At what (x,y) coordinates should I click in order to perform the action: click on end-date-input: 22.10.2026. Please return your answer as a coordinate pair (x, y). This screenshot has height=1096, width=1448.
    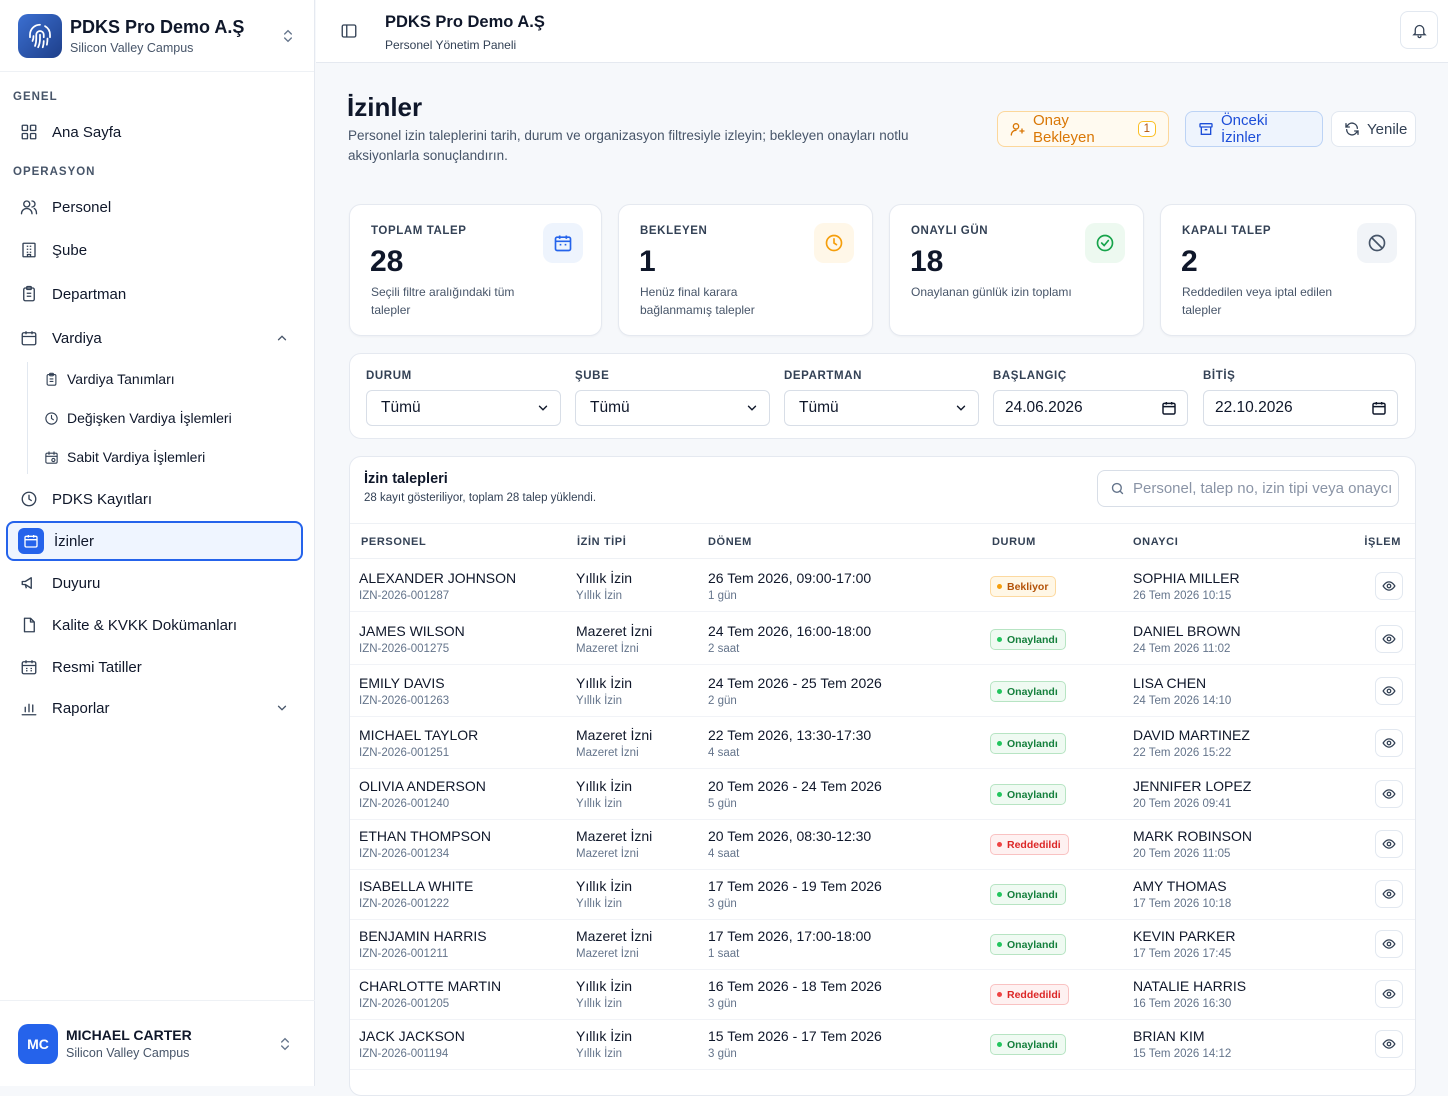
    Looking at the image, I should click on (1300, 408).